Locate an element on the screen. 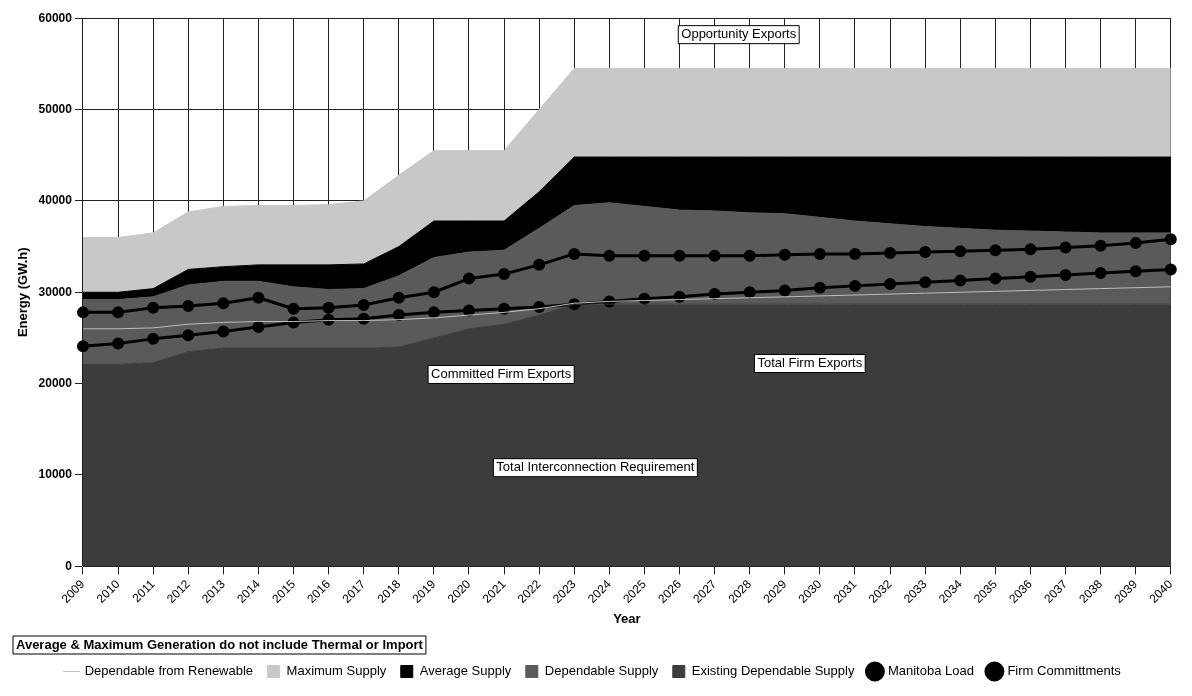 Image resolution: width=1192 pixels, height=696 pixels. y-tick-label: 50000 is located at coordinates (55, 108).